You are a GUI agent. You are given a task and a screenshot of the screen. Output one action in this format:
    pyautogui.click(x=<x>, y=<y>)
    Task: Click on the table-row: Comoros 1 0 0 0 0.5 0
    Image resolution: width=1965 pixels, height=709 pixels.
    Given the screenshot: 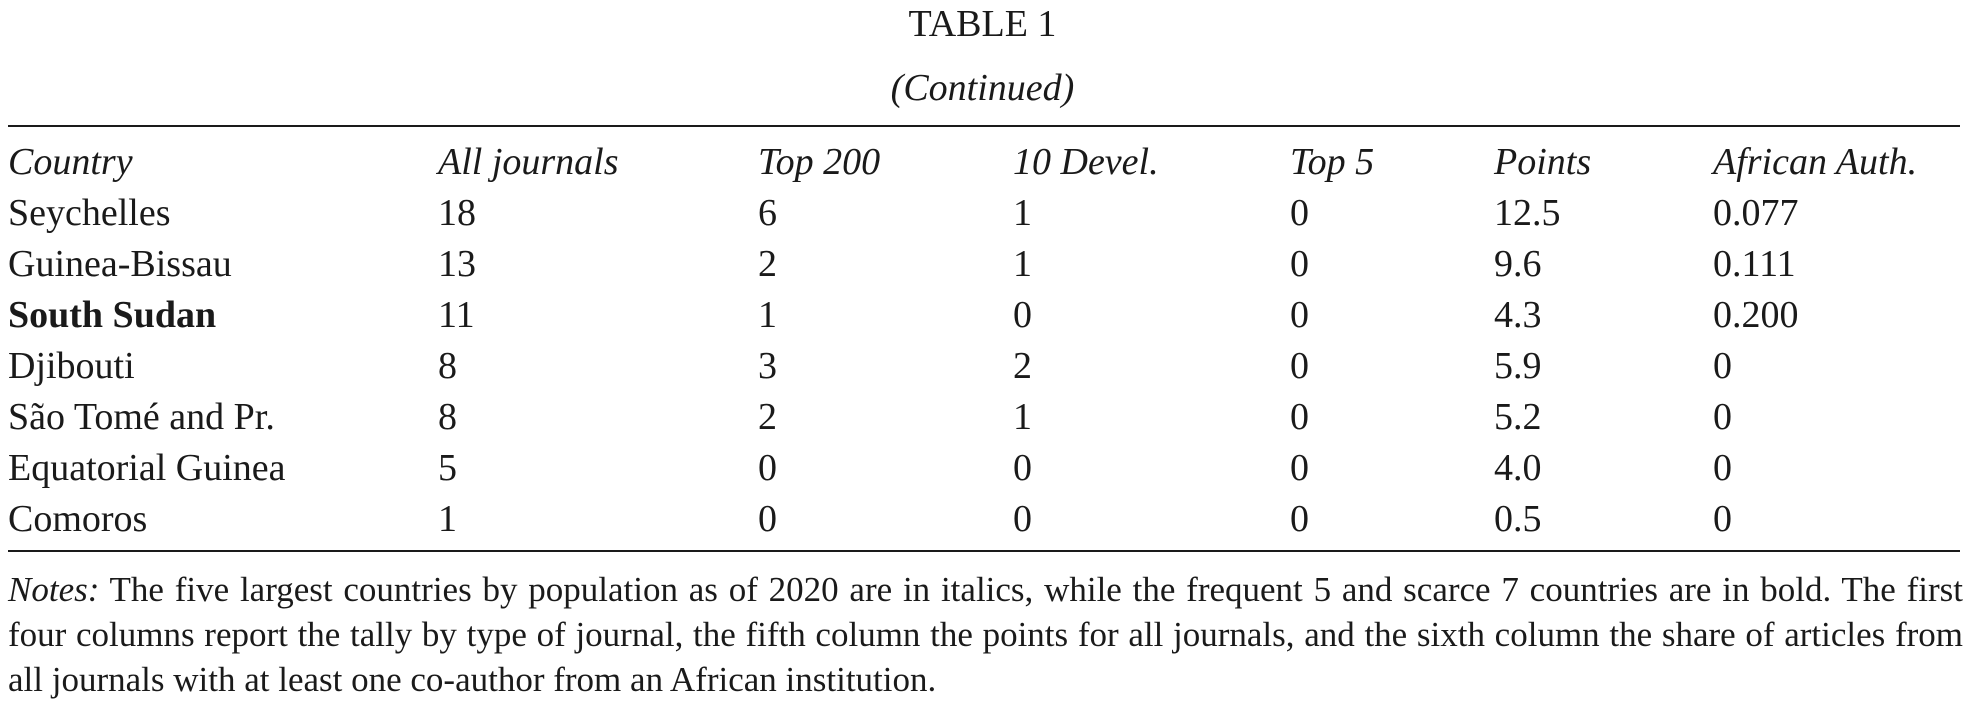 What is the action you would take?
    pyautogui.click(x=984, y=519)
    